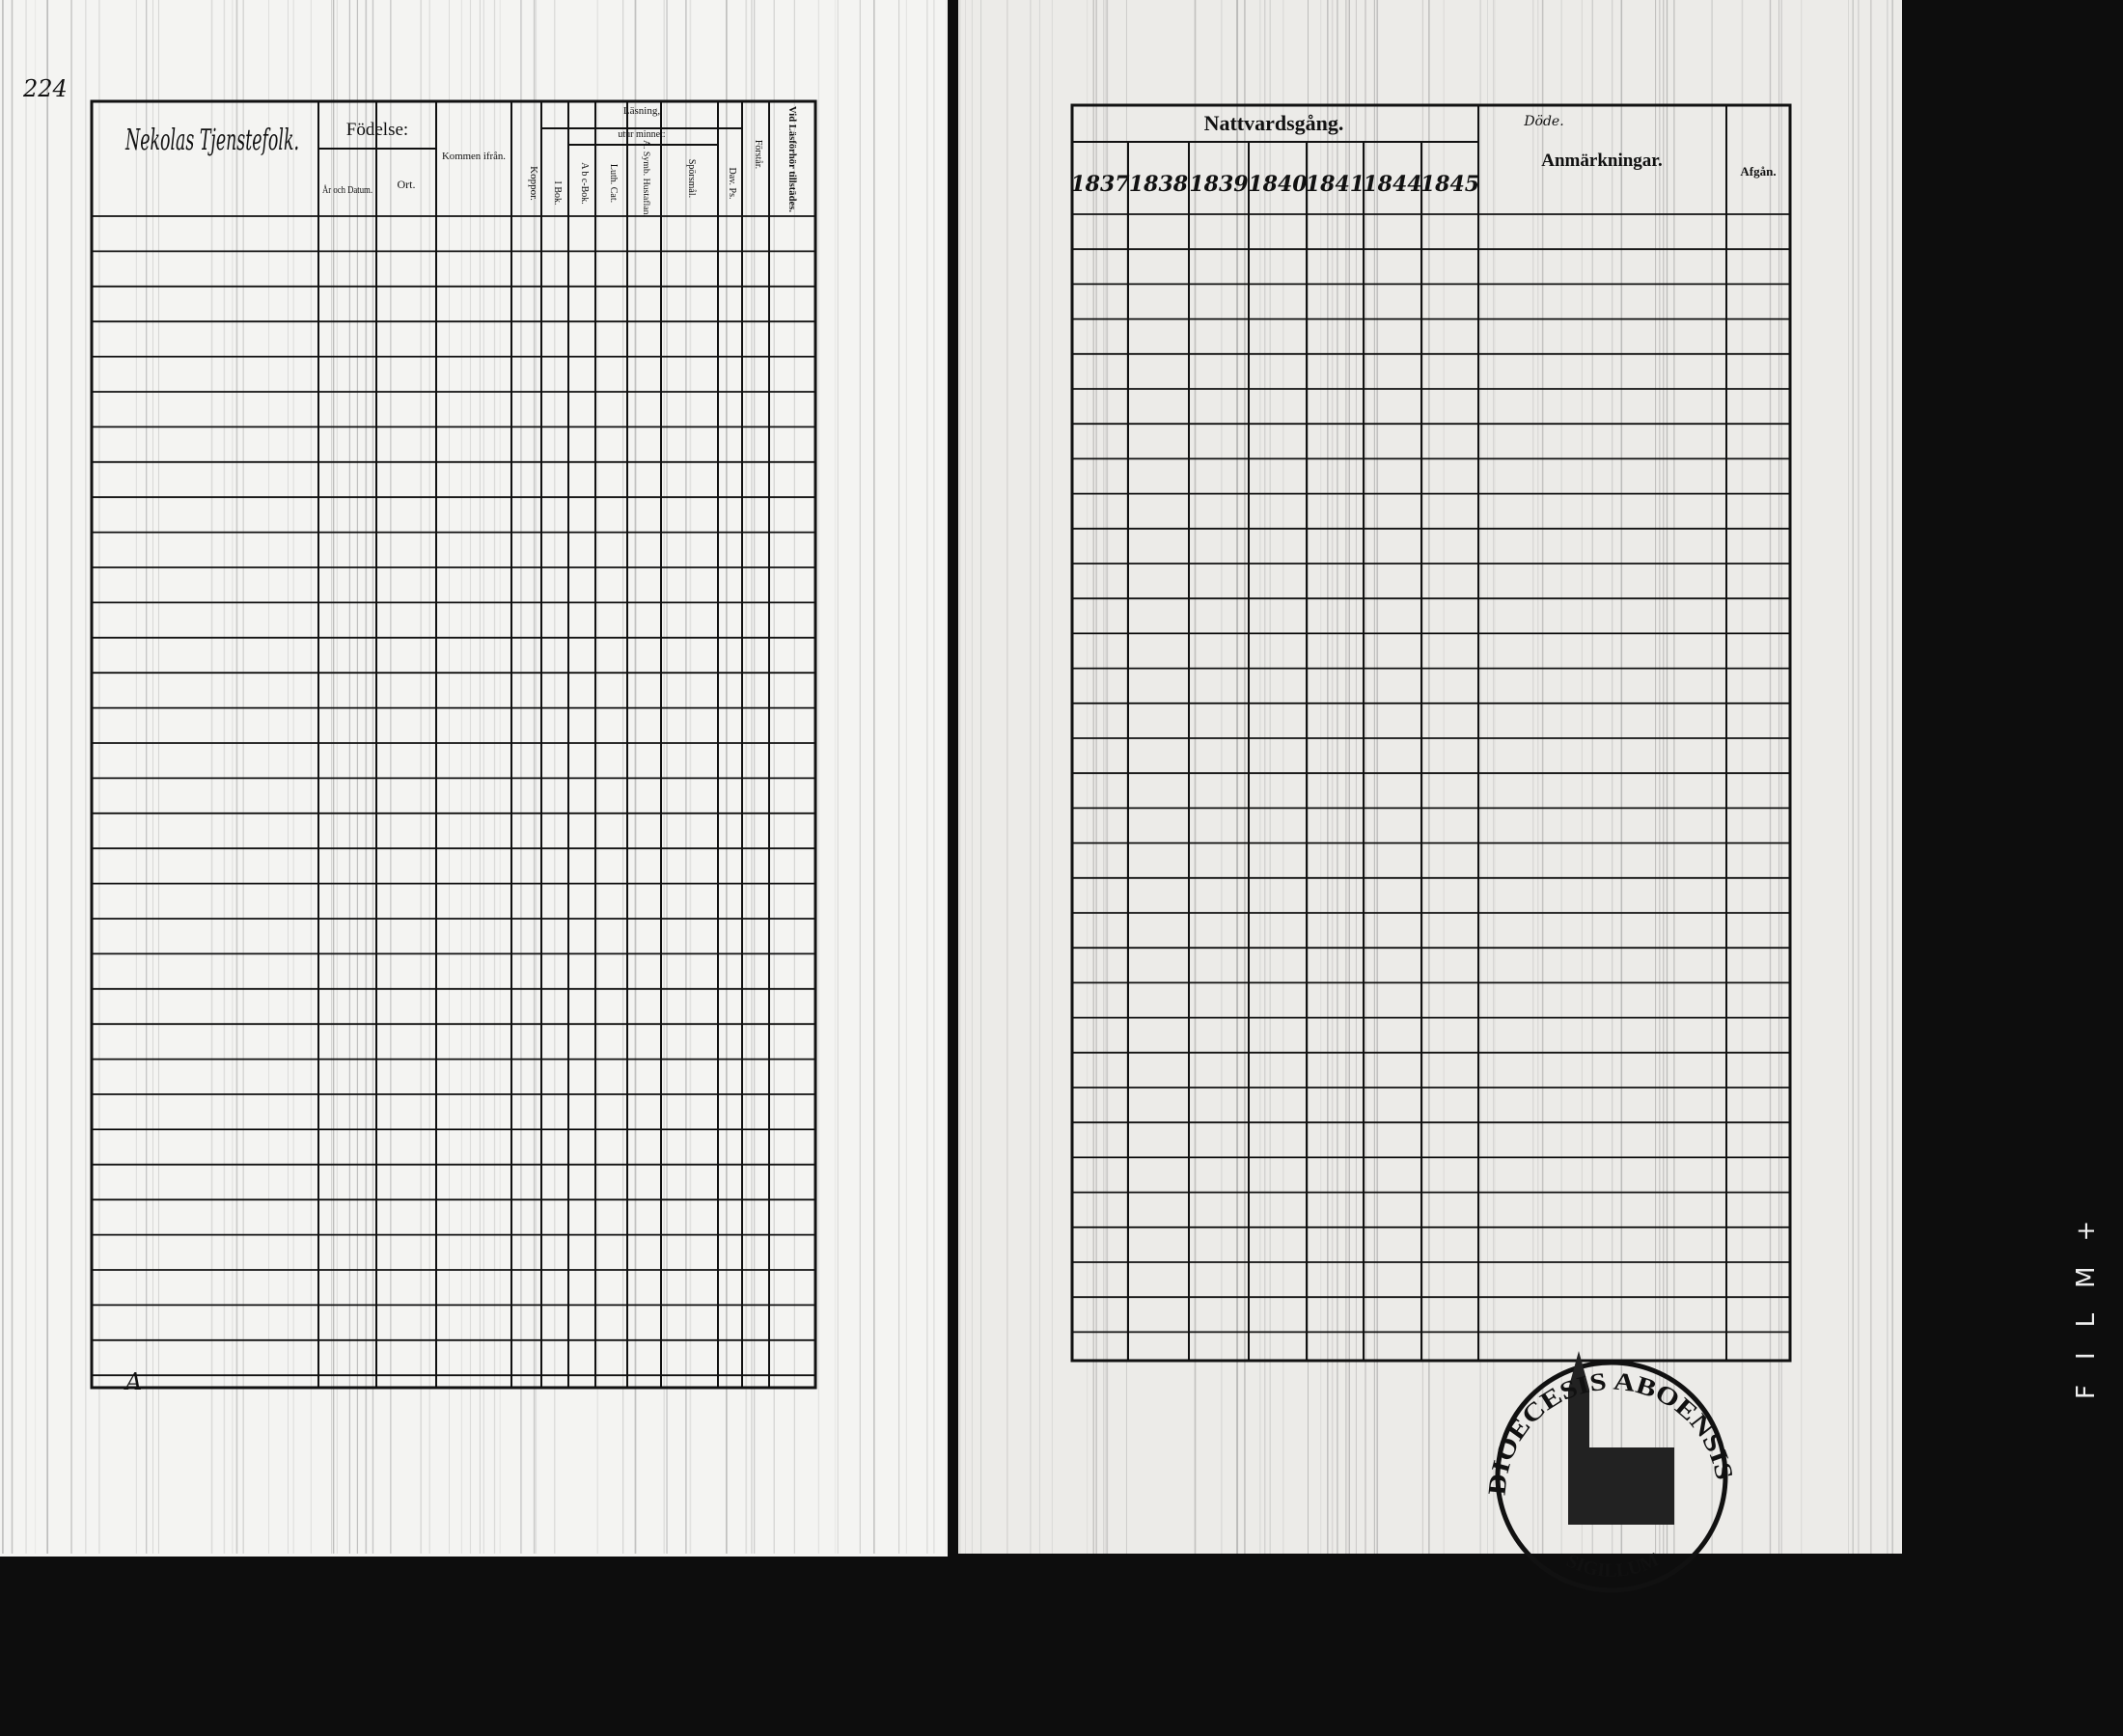 The image size is (2123, 1736). What do you see at coordinates (641, 135) in the screenshot?
I see `column-header: utur minnet:` at bounding box center [641, 135].